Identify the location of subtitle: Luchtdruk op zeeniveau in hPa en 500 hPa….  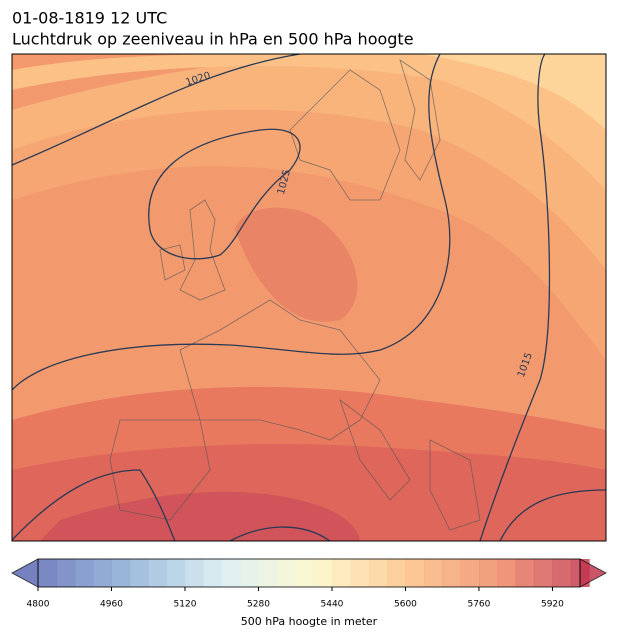
(213, 39).